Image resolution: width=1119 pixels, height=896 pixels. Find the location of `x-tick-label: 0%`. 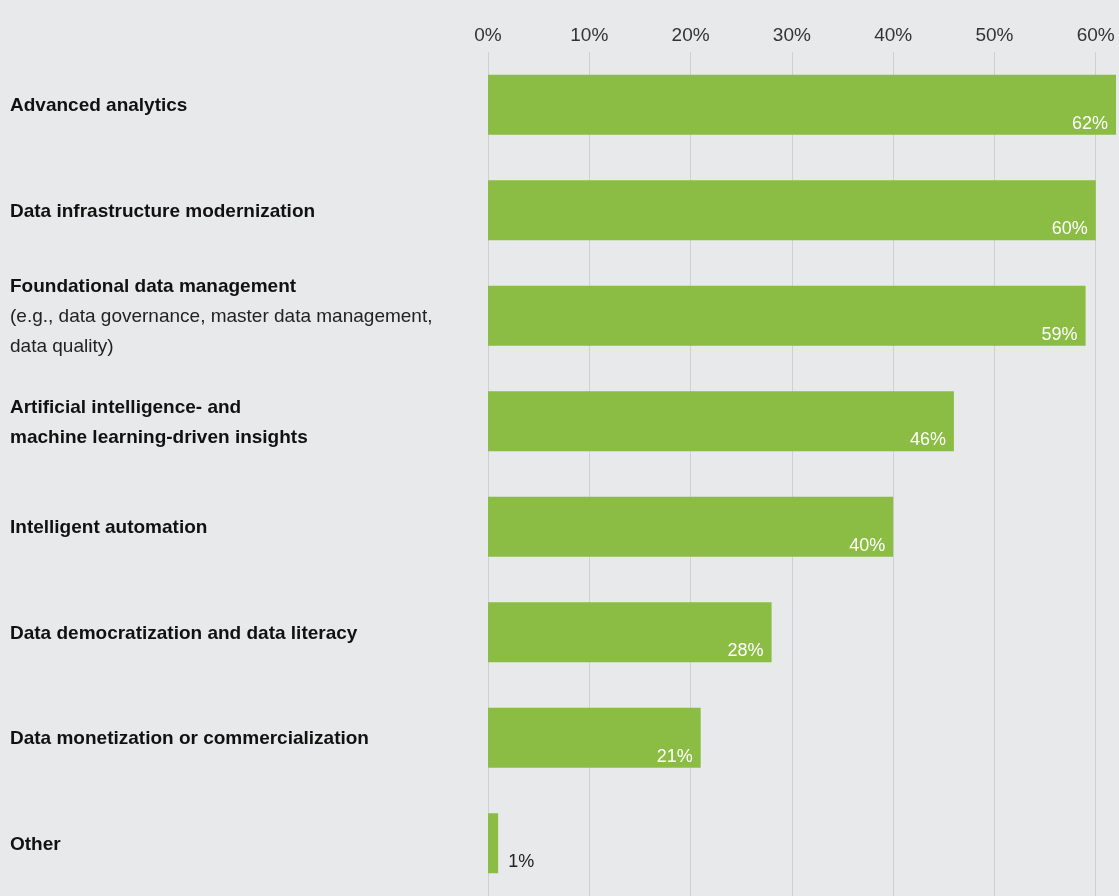

x-tick-label: 0% is located at coordinates (488, 34).